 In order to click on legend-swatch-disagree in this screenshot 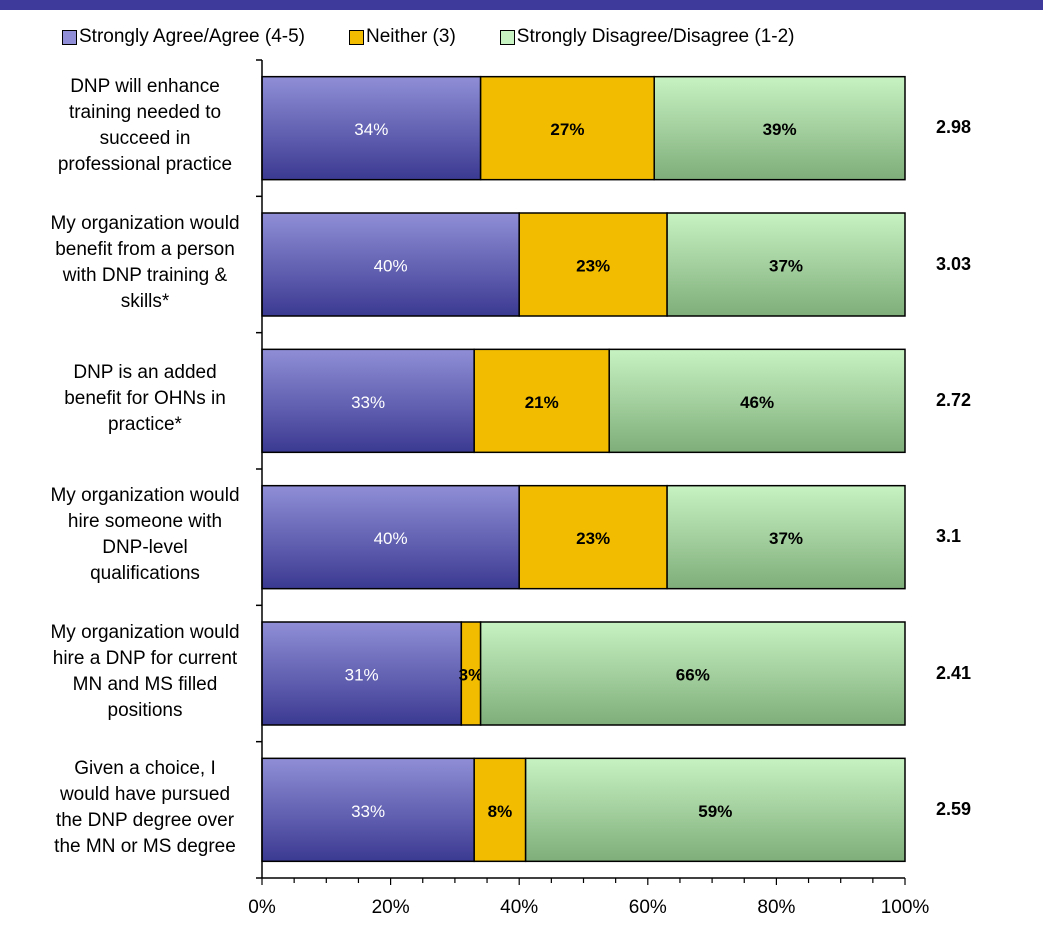, I will do `click(507, 37)`.